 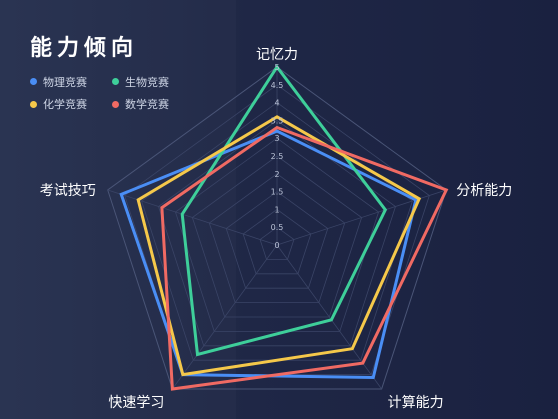 I want to click on legend-swatch-chemistry, so click(x=33, y=104).